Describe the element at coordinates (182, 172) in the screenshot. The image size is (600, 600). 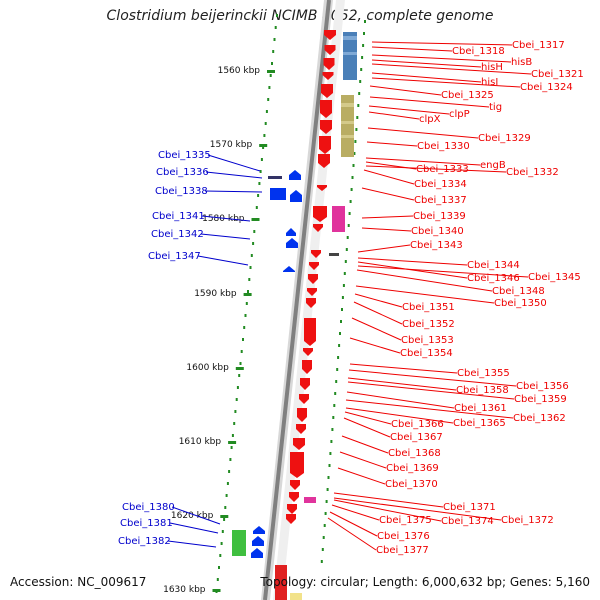
I see `forward-gene-label: Cbei_1336` at that location.